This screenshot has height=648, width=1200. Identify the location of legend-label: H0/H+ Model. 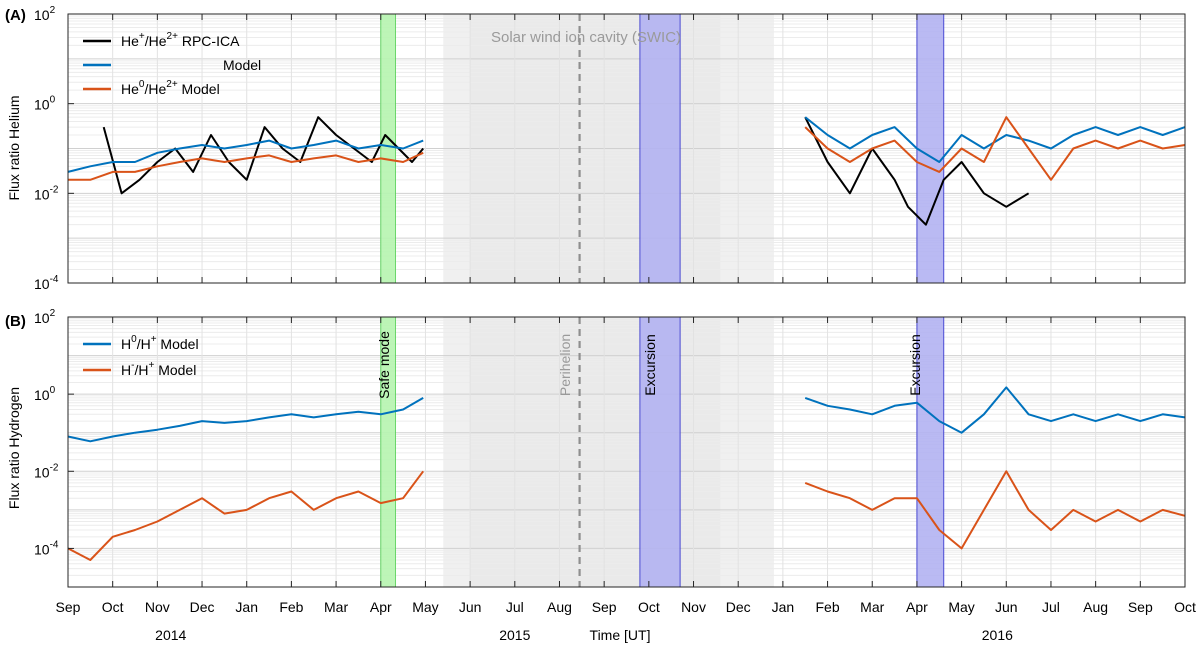
(160, 343).